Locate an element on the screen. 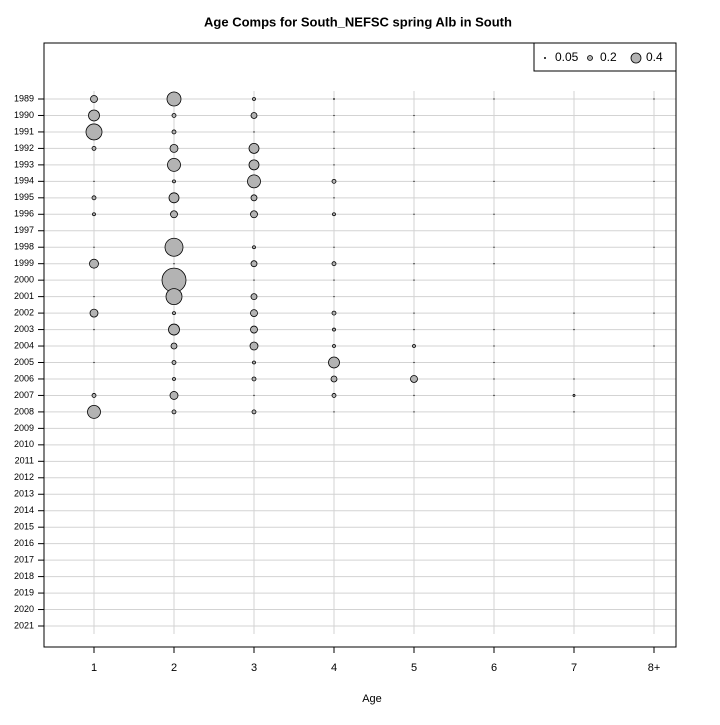  y-tick-label: 2021 is located at coordinates (24, 625).